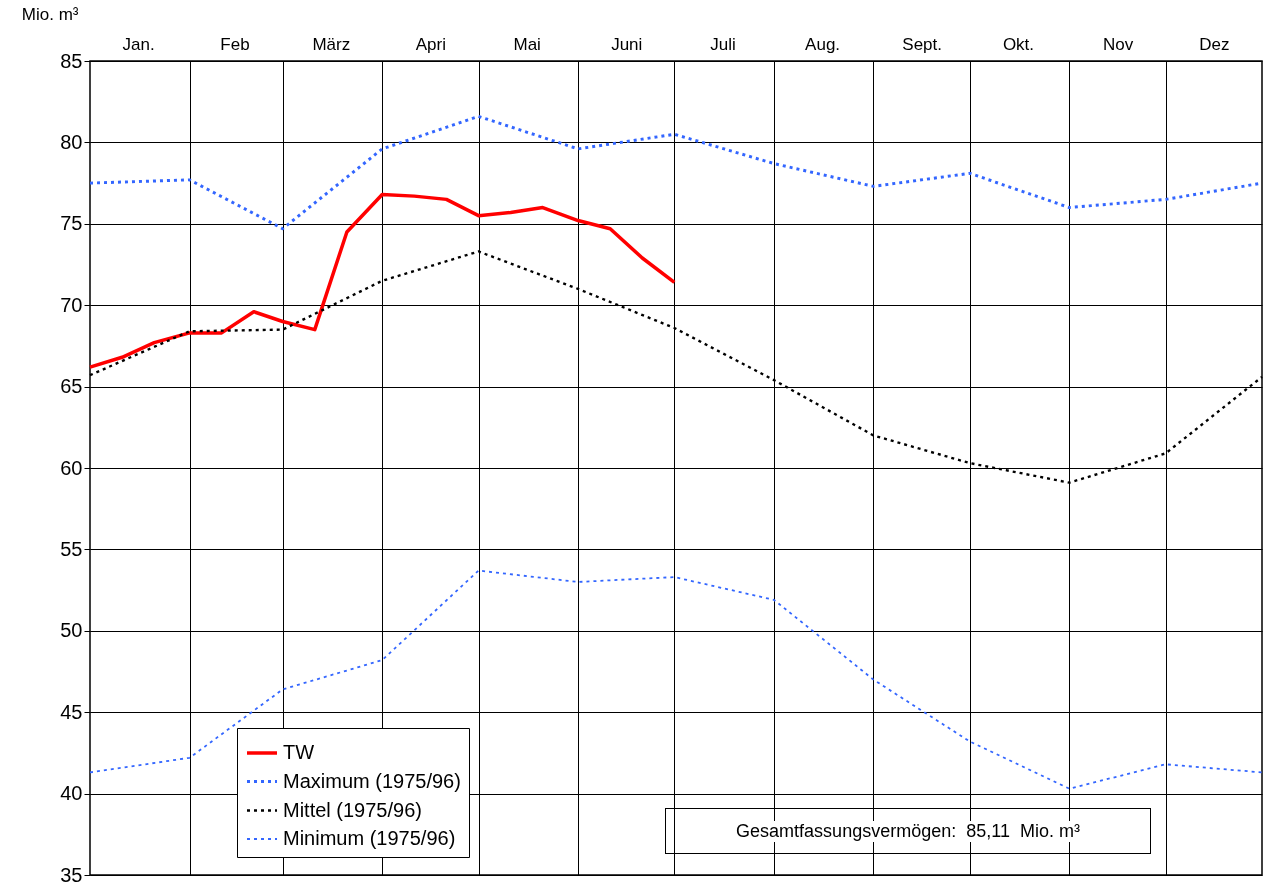 The image size is (1271, 885). Describe the element at coordinates (71, 711) in the screenshot. I see `y-tick-label: 45` at that location.